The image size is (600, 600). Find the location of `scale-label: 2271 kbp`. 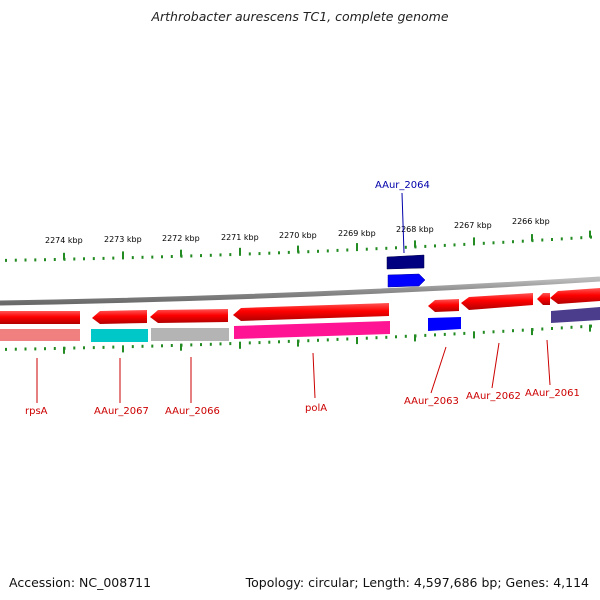

scale-label: 2271 kbp is located at coordinates (240, 237).